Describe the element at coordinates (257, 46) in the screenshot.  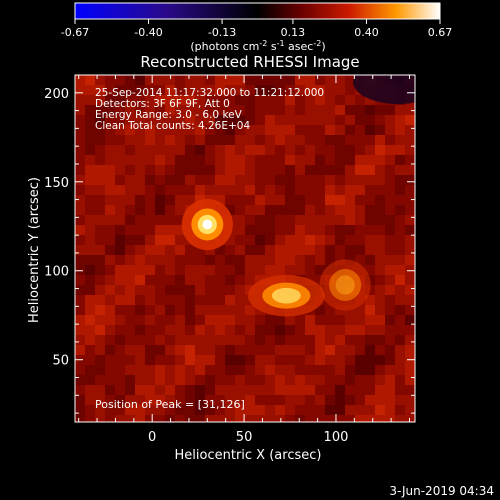
I see `colorbar-unit-label: (photons cm-2 s-1 asec-2)` at that location.